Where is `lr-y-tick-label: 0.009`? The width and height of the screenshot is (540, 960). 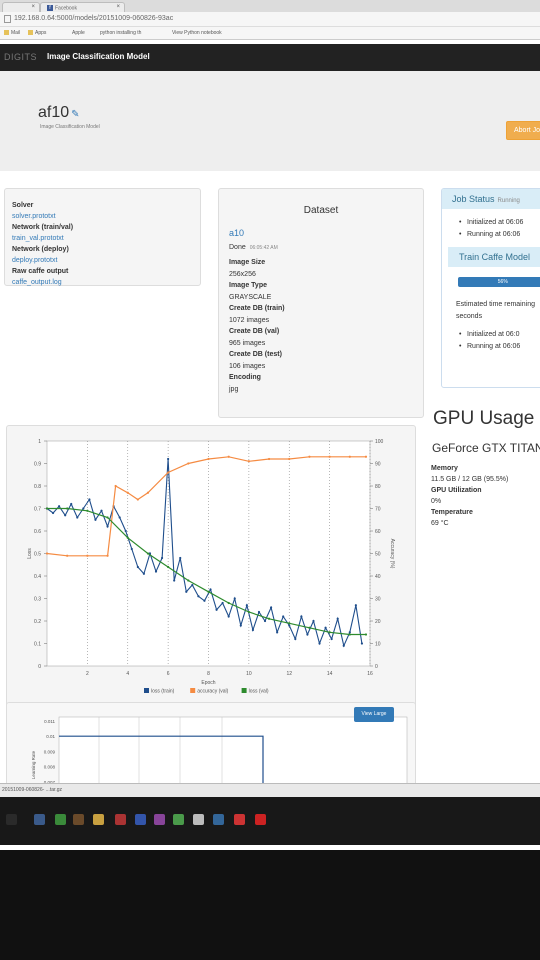 lr-y-tick-label: 0.009 is located at coordinates (50, 751).